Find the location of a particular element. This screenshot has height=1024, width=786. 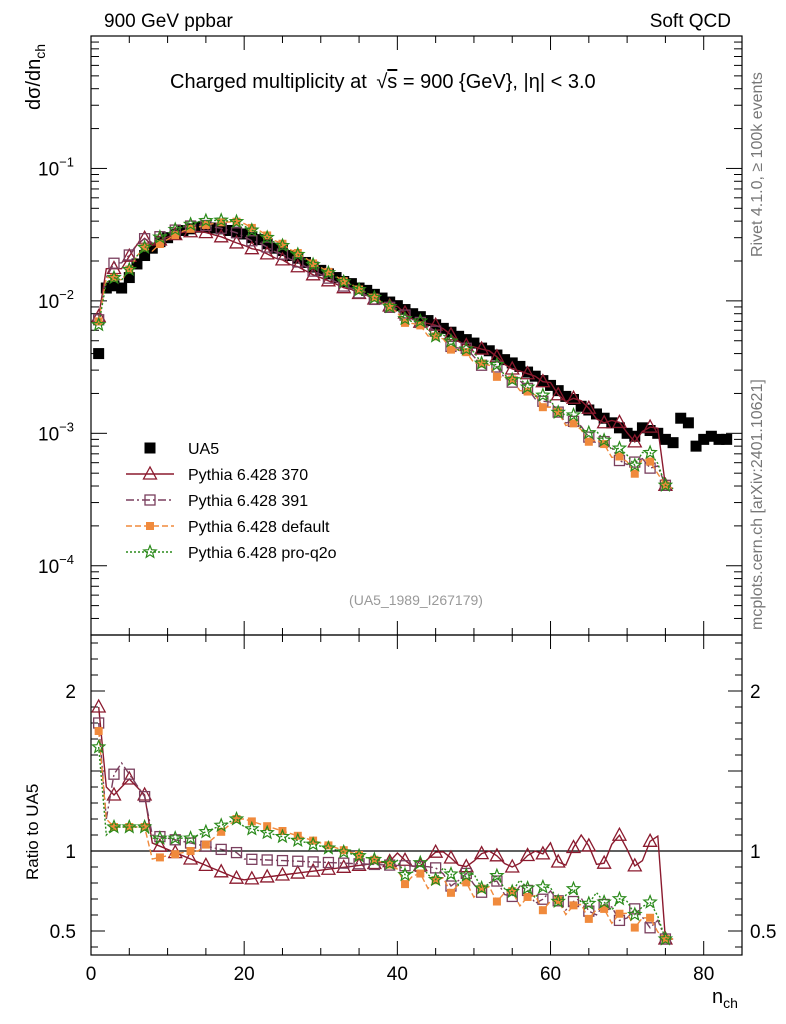

y-tick-label-top: 10−3 is located at coordinates (56, 432).